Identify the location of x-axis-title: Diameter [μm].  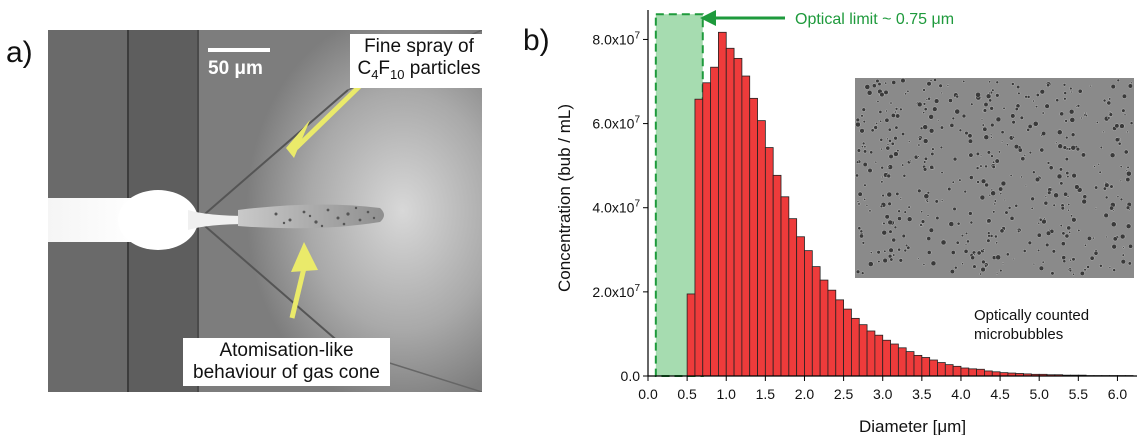
(912, 426).